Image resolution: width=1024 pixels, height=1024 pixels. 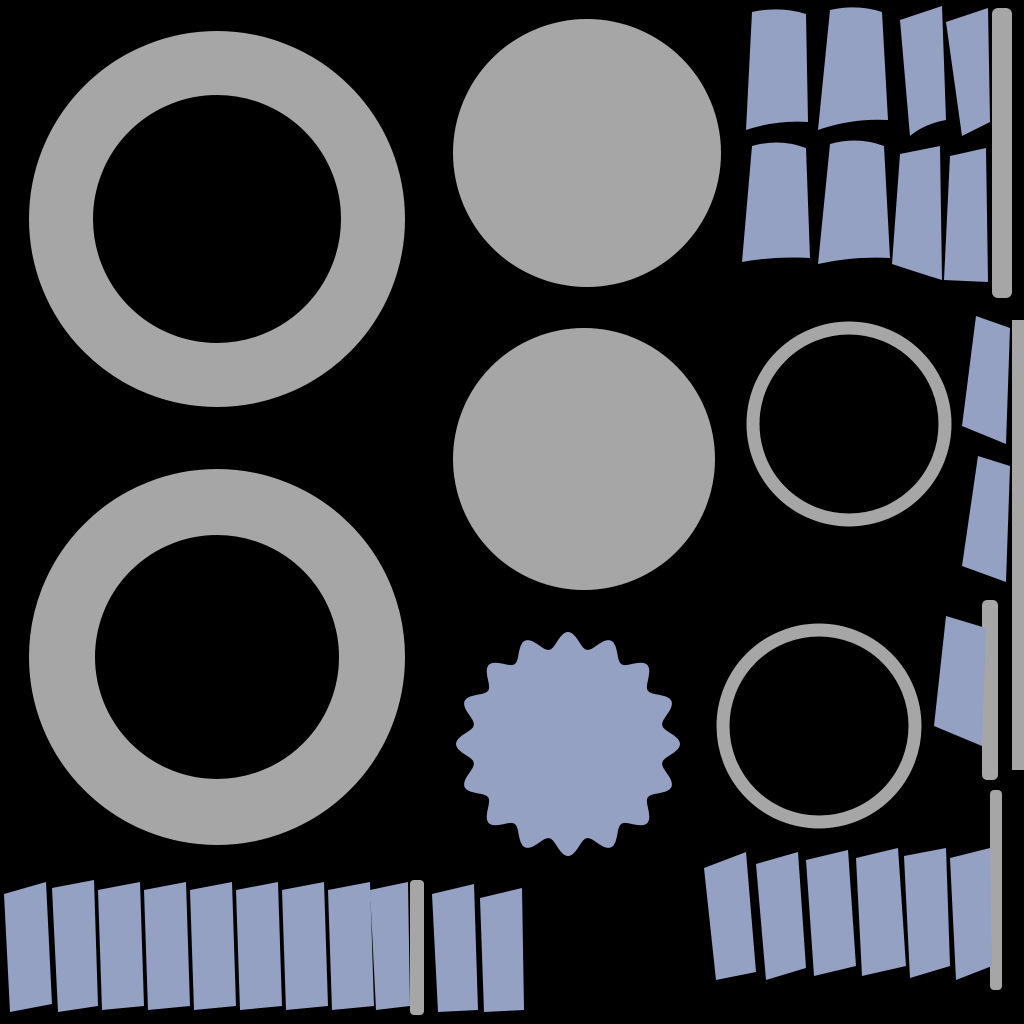 What do you see at coordinates (417, 947) in the screenshot?
I see `strip-bottom-left` at bounding box center [417, 947].